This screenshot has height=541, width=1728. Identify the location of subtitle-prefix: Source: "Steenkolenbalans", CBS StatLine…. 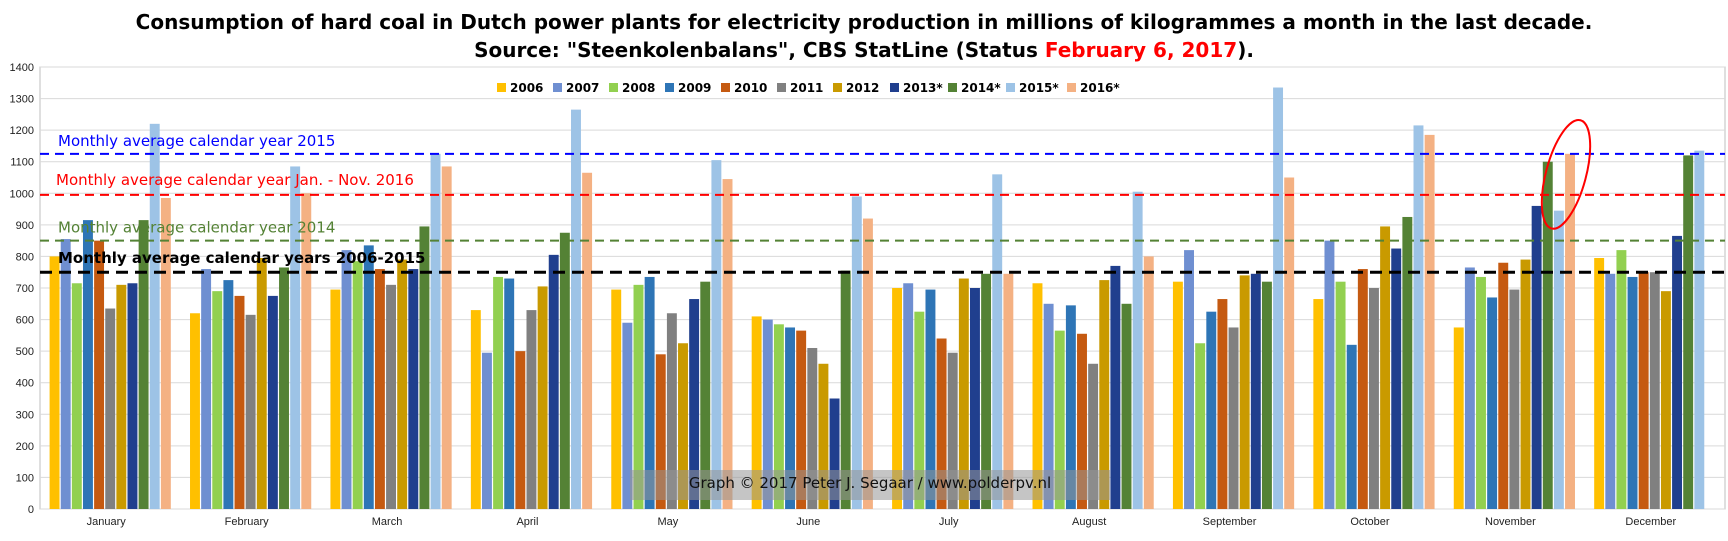
(759, 50).